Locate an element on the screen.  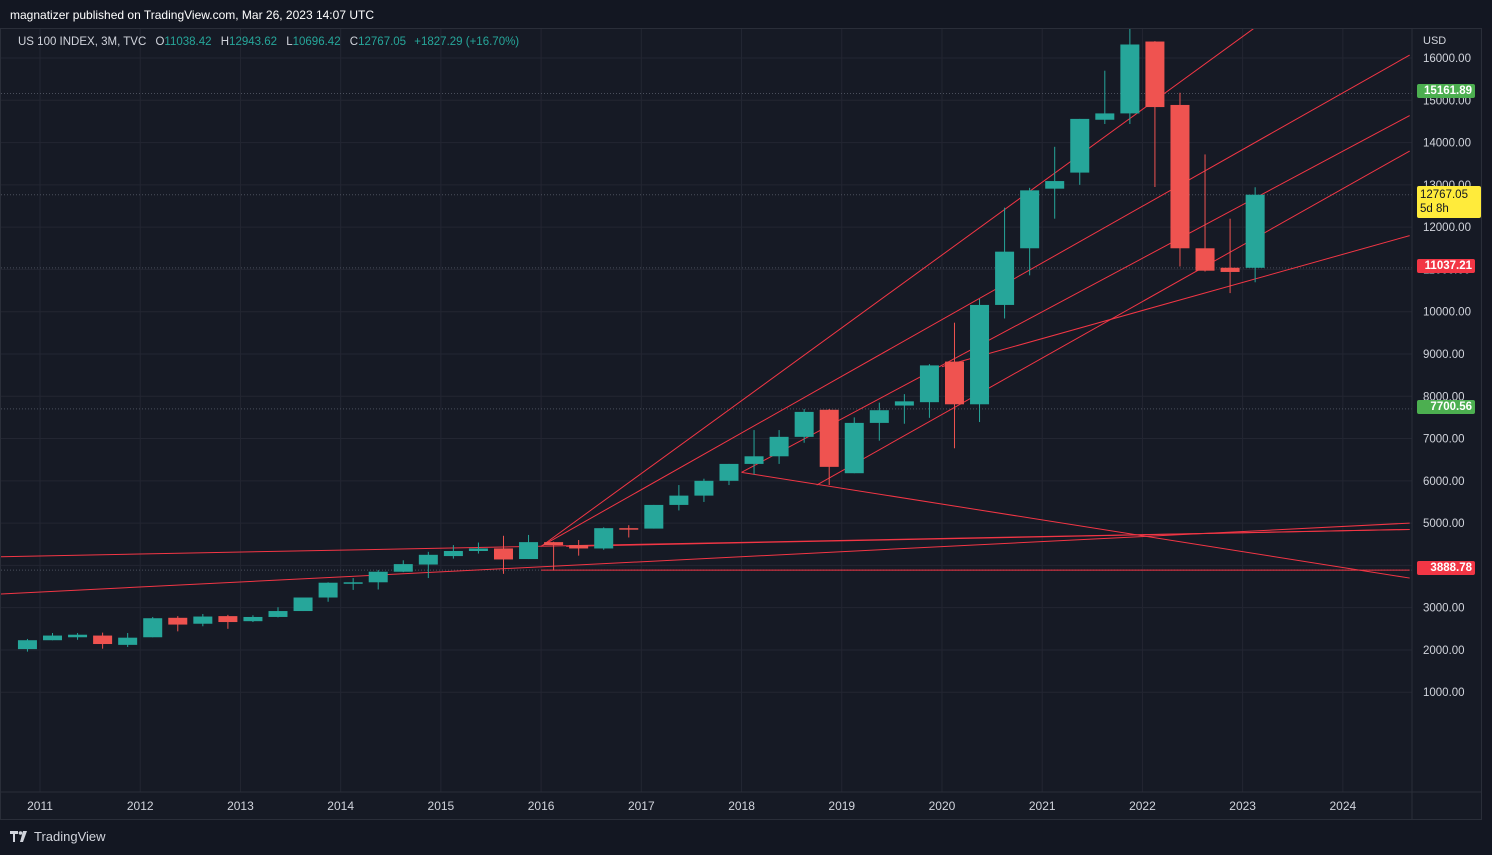
tradingview-logo: TradingView is located at coordinates (58, 836).